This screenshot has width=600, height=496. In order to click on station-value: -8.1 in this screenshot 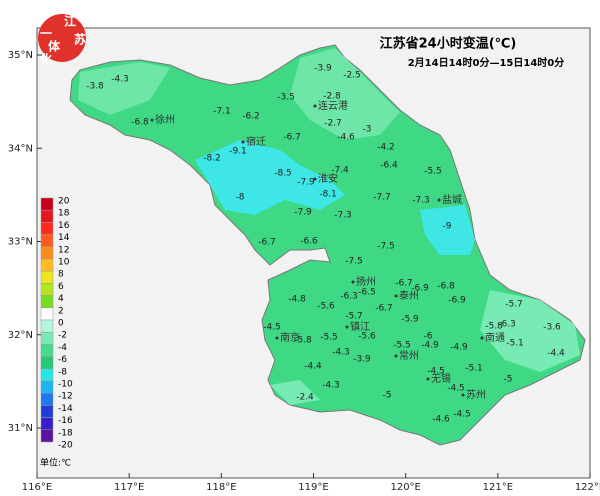, I will do `click(328, 195)`.